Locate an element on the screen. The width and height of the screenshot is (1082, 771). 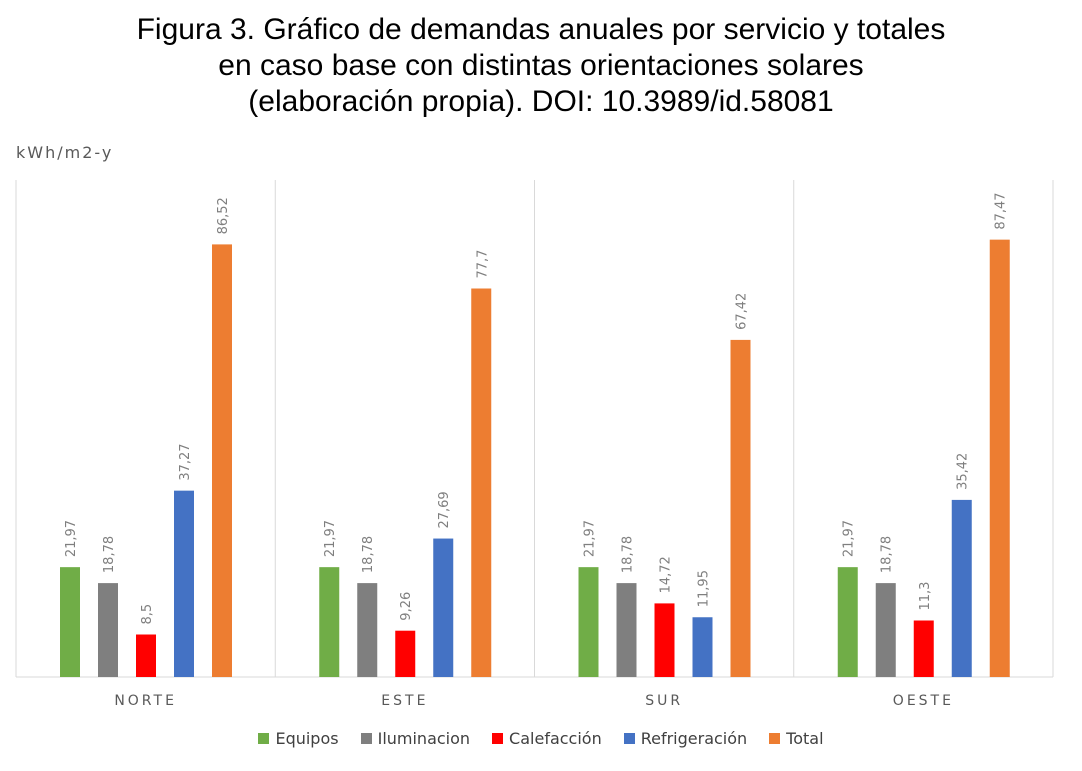
bar-calefacción-este is located at coordinates (405, 653).